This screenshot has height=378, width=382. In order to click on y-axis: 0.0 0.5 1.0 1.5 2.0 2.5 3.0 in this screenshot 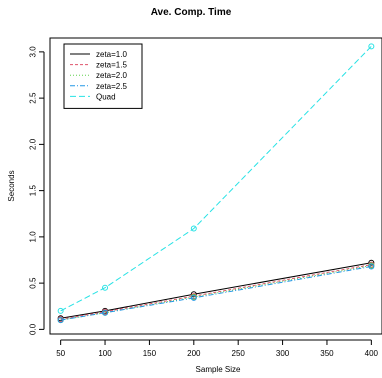, I will do `click(37, 190)`.